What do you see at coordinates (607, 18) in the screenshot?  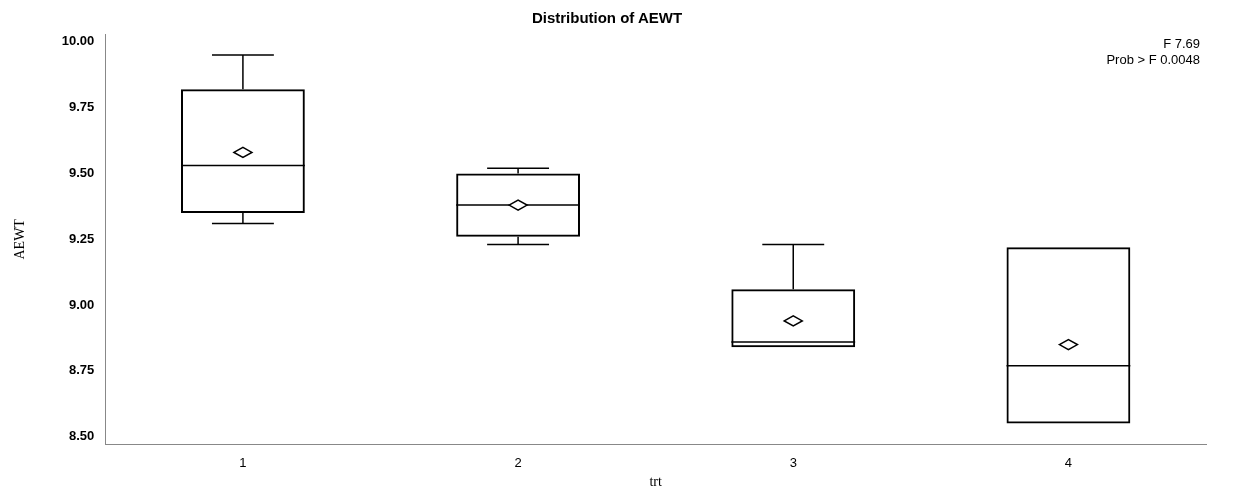 I see `chart-title: Distribution of AEWT` at bounding box center [607, 18].